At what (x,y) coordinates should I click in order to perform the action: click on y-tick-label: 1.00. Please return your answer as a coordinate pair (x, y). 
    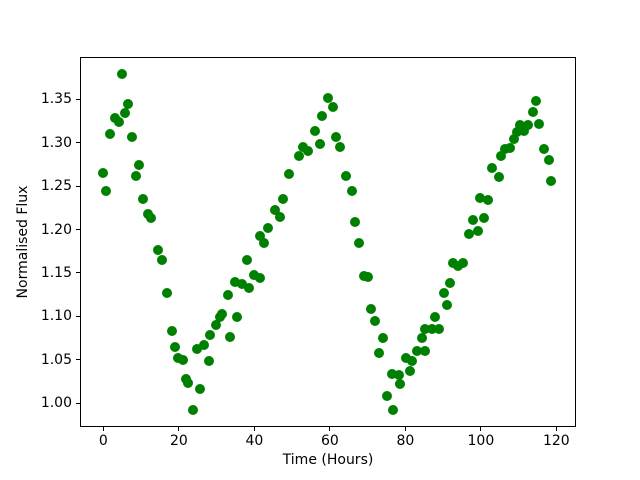
    Looking at the image, I should click on (56, 403).